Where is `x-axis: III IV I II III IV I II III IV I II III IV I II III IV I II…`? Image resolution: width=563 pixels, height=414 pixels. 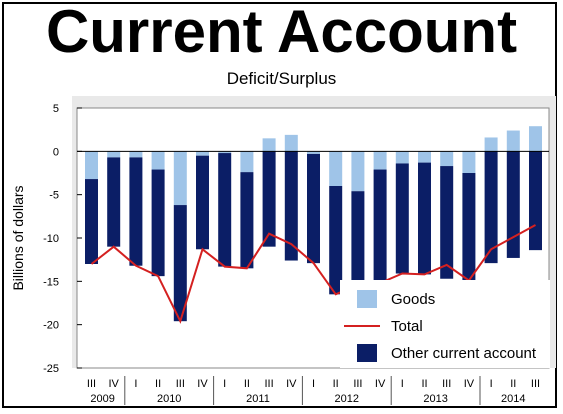 x-axis: III IV I II III IV I II III IV I II III IV I II III IV I II… is located at coordinates (313, 390).